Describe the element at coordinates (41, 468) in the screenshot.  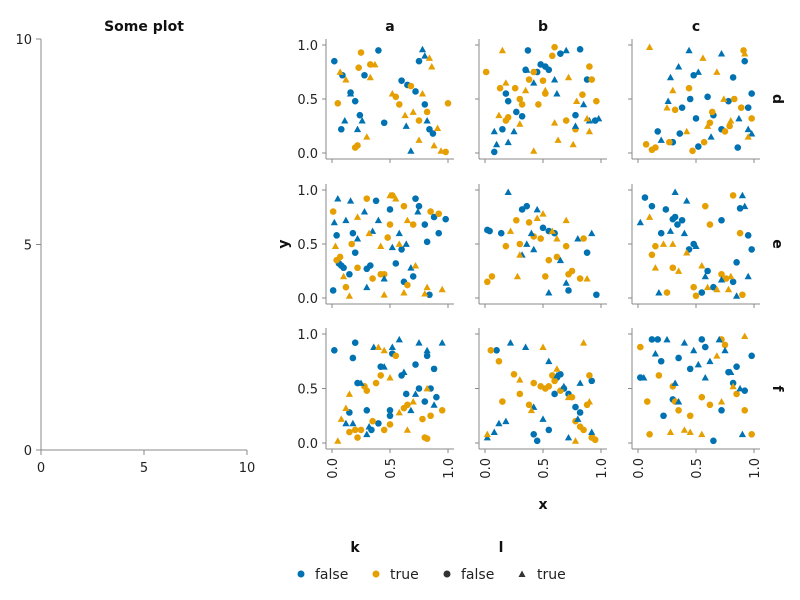
I see `left-x-tick-label: 0` at that location.